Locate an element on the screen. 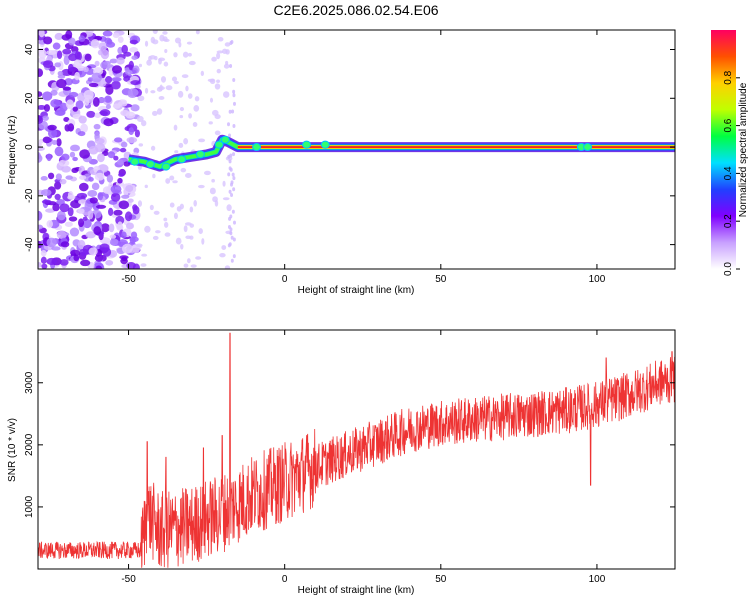 Image resolution: width=750 pixels, height=600 pixels. colorbar-tick-label: 0.0 is located at coordinates (728, 269).